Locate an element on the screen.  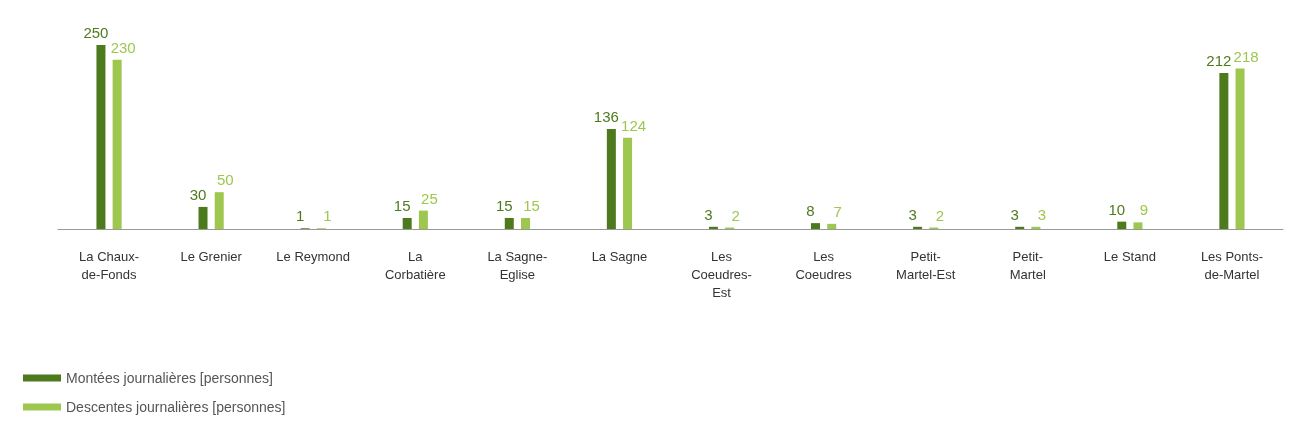
data-label: 25 is located at coordinates (429, 198).